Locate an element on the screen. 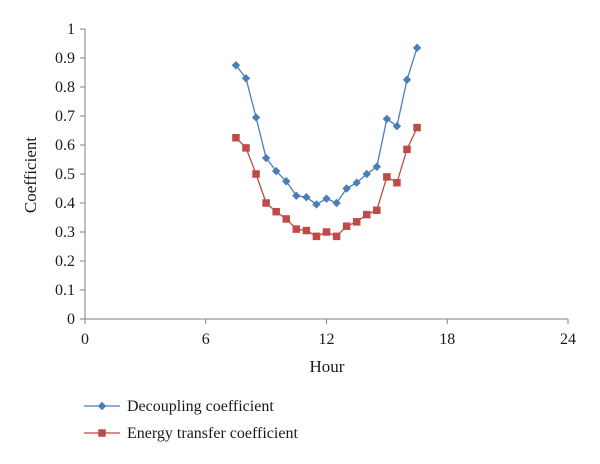 The height and width of the screenshot is (464, 600). y-tick-label: 0.8 is located at coordinates (65, 87).